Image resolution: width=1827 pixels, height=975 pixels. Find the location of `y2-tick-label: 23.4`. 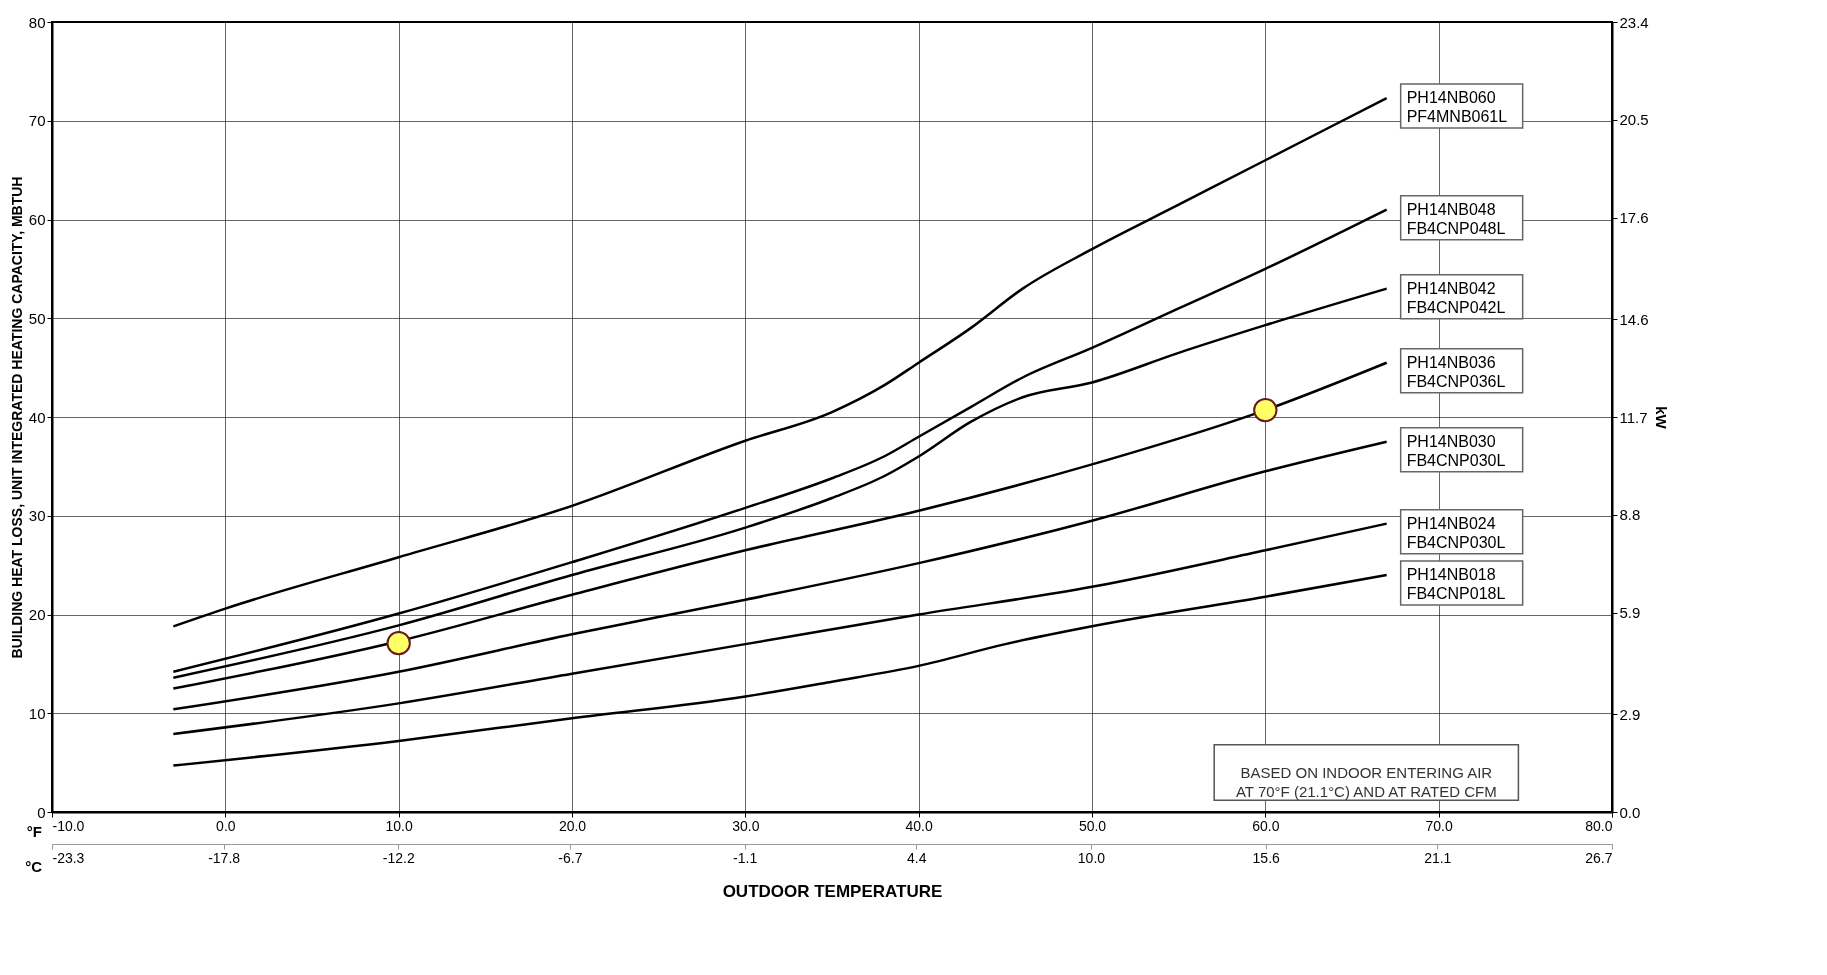

y2-tick-label: 23.4 is located at coordinates (1634, 22).